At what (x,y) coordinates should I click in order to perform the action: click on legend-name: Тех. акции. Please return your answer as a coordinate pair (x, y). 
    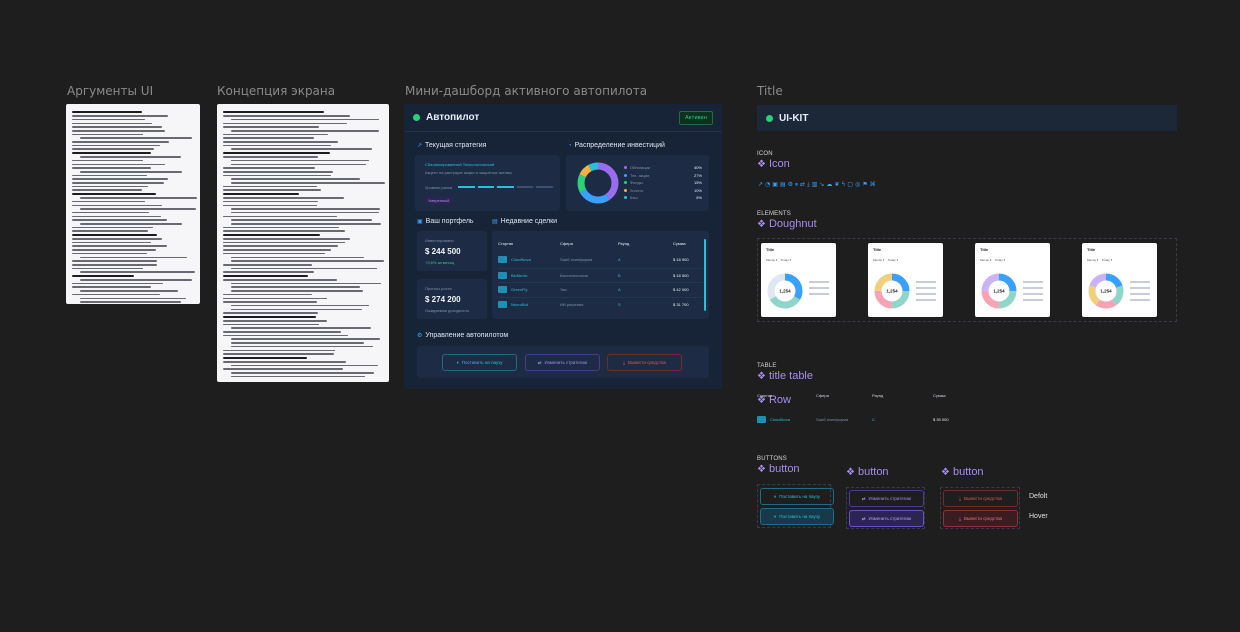
    Looking at the image, I should click on (640, 175).